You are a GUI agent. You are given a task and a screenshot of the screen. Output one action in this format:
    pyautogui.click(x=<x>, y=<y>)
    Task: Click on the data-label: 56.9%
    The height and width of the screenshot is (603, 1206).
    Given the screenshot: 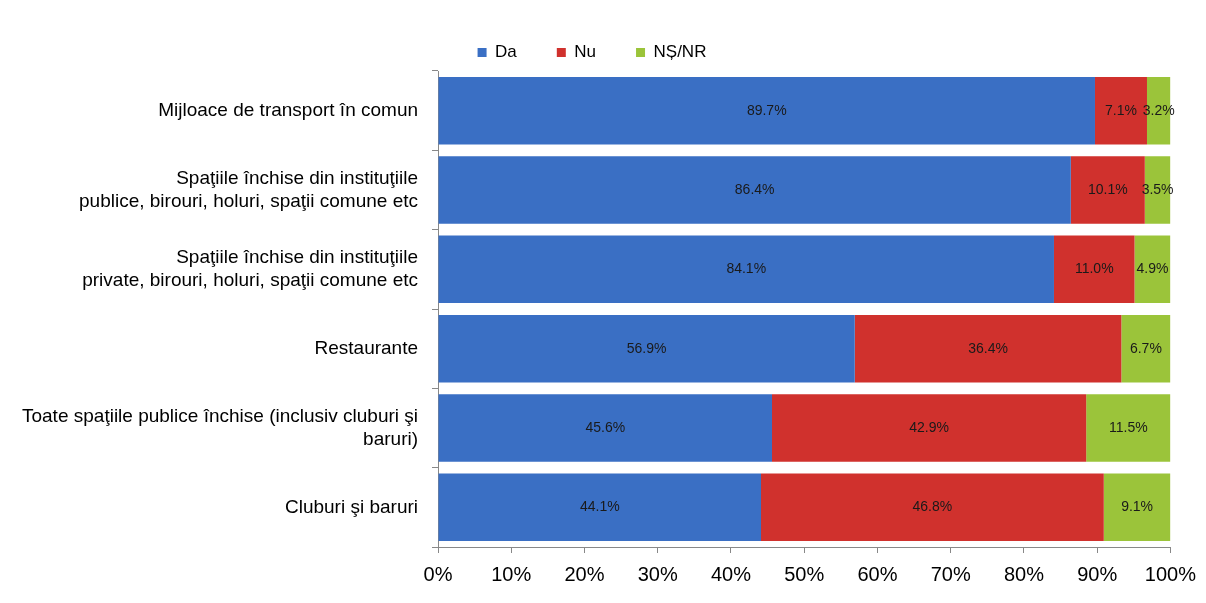 What is the action you would take?
    pyautogui.click(x=646, y=347)
    